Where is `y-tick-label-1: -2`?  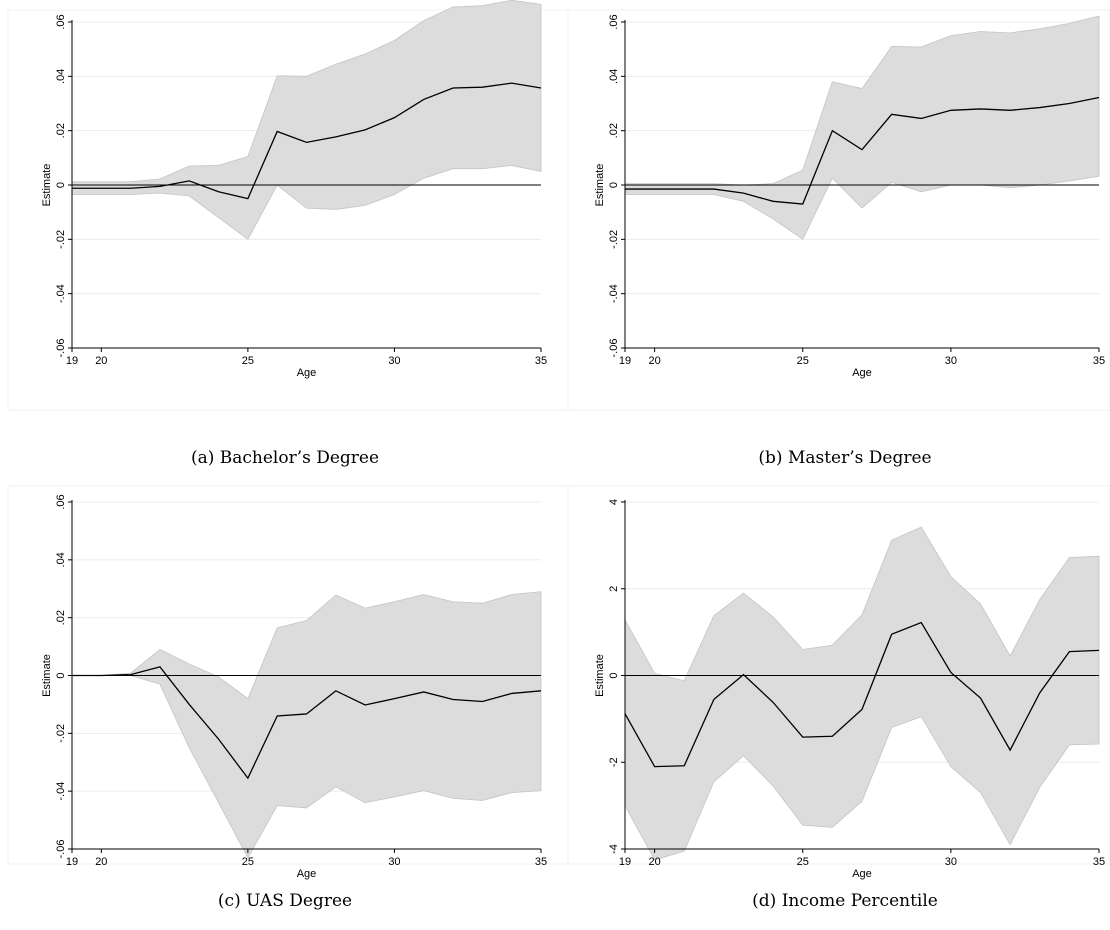
y-tick-label-1: -2 is located at coordinates (614, 762).